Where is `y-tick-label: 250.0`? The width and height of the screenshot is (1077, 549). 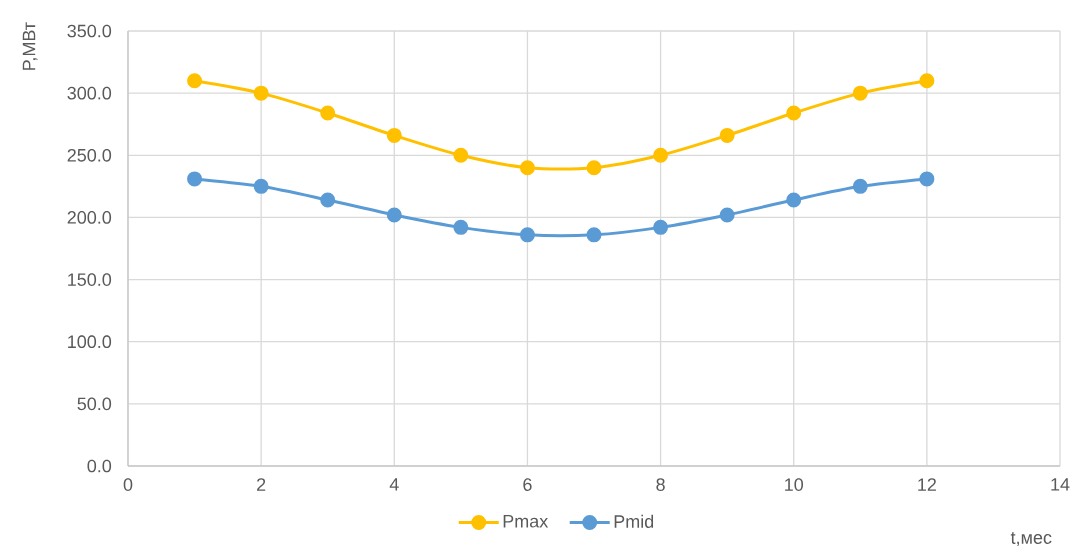 y-tick-label: 250.0 is located at coordinates (89, 155).